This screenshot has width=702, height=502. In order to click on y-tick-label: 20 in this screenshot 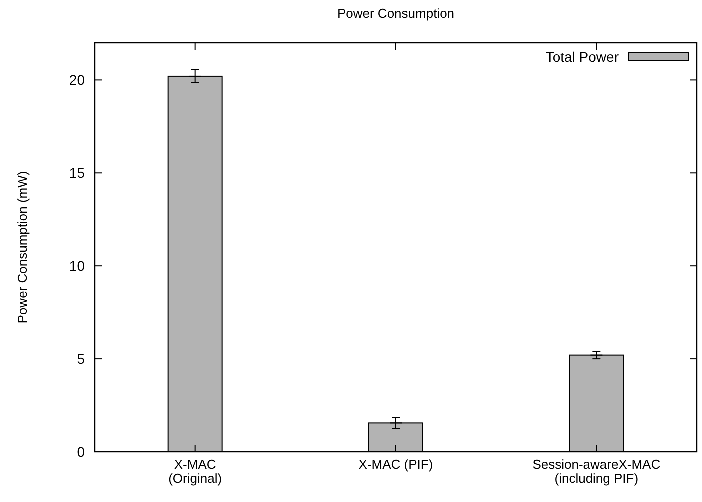, I will do `click(77, 80)`.